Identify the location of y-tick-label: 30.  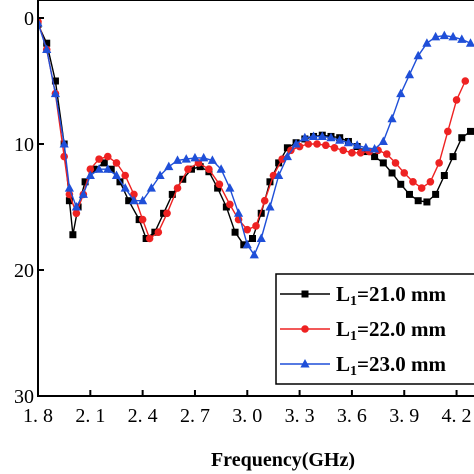
(24, 397).